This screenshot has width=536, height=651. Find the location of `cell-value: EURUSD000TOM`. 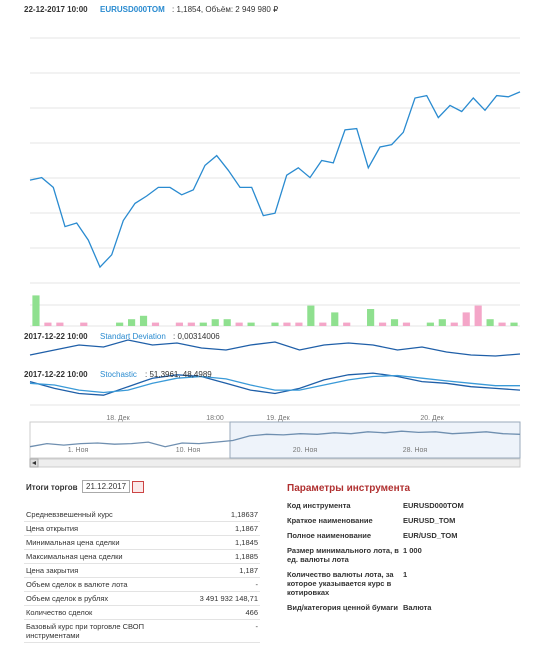

cell-value: EURUSD000TOM is located at coordinates (433, 505).